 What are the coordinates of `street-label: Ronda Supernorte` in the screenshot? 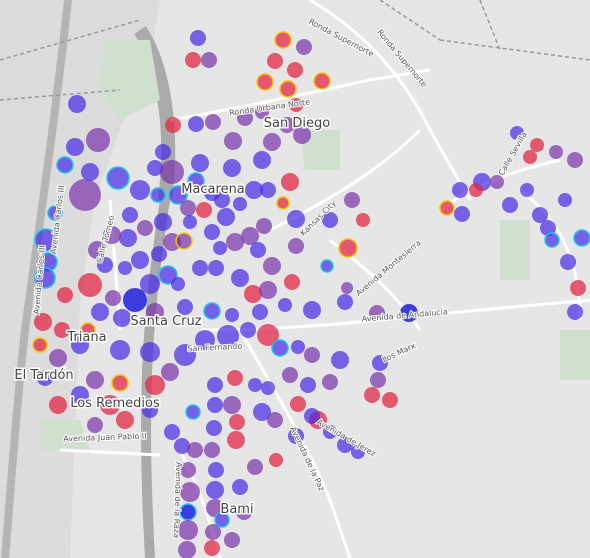 It's located at (341, 38).